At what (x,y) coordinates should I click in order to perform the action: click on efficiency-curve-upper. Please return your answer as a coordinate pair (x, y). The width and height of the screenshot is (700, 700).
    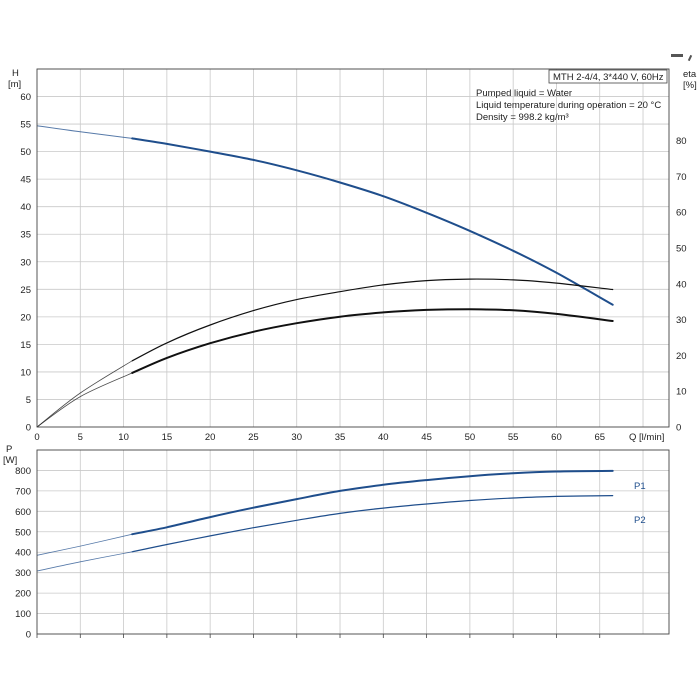
    Looking at the image, I should click on (372, 320).